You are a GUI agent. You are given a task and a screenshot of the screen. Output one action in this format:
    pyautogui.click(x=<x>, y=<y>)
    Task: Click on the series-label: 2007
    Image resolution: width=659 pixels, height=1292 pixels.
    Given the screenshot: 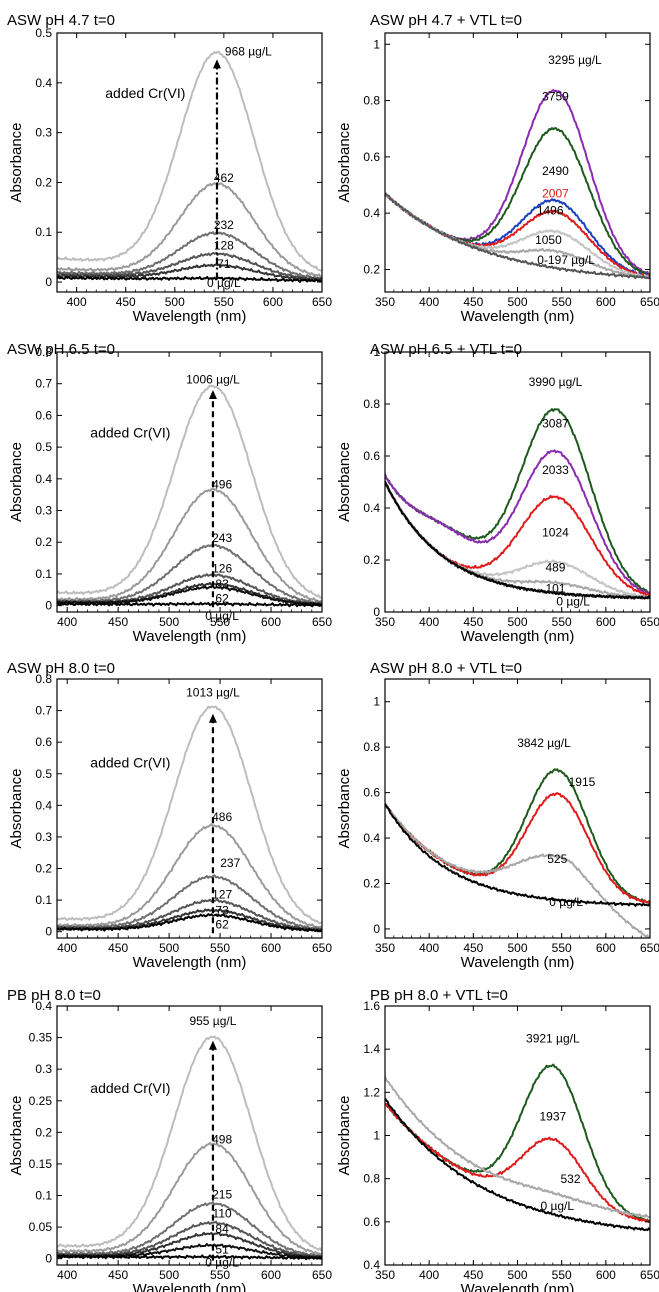 What is the action you would take?
    pyautogui.click(x=555, y=194)
    